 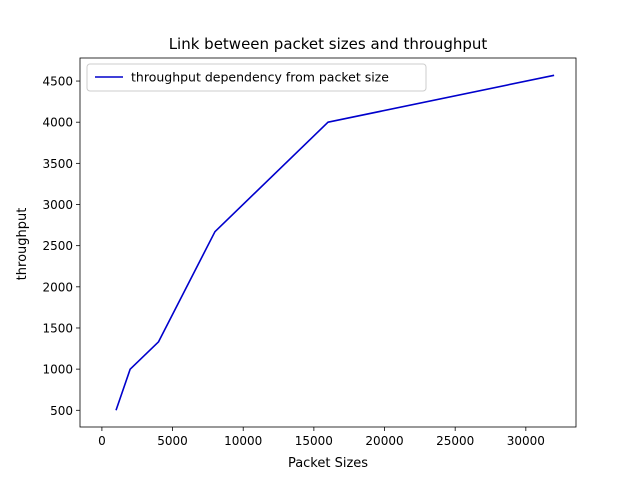 I want to click on y-tick-label: 3500, so click(x=57, y=164).